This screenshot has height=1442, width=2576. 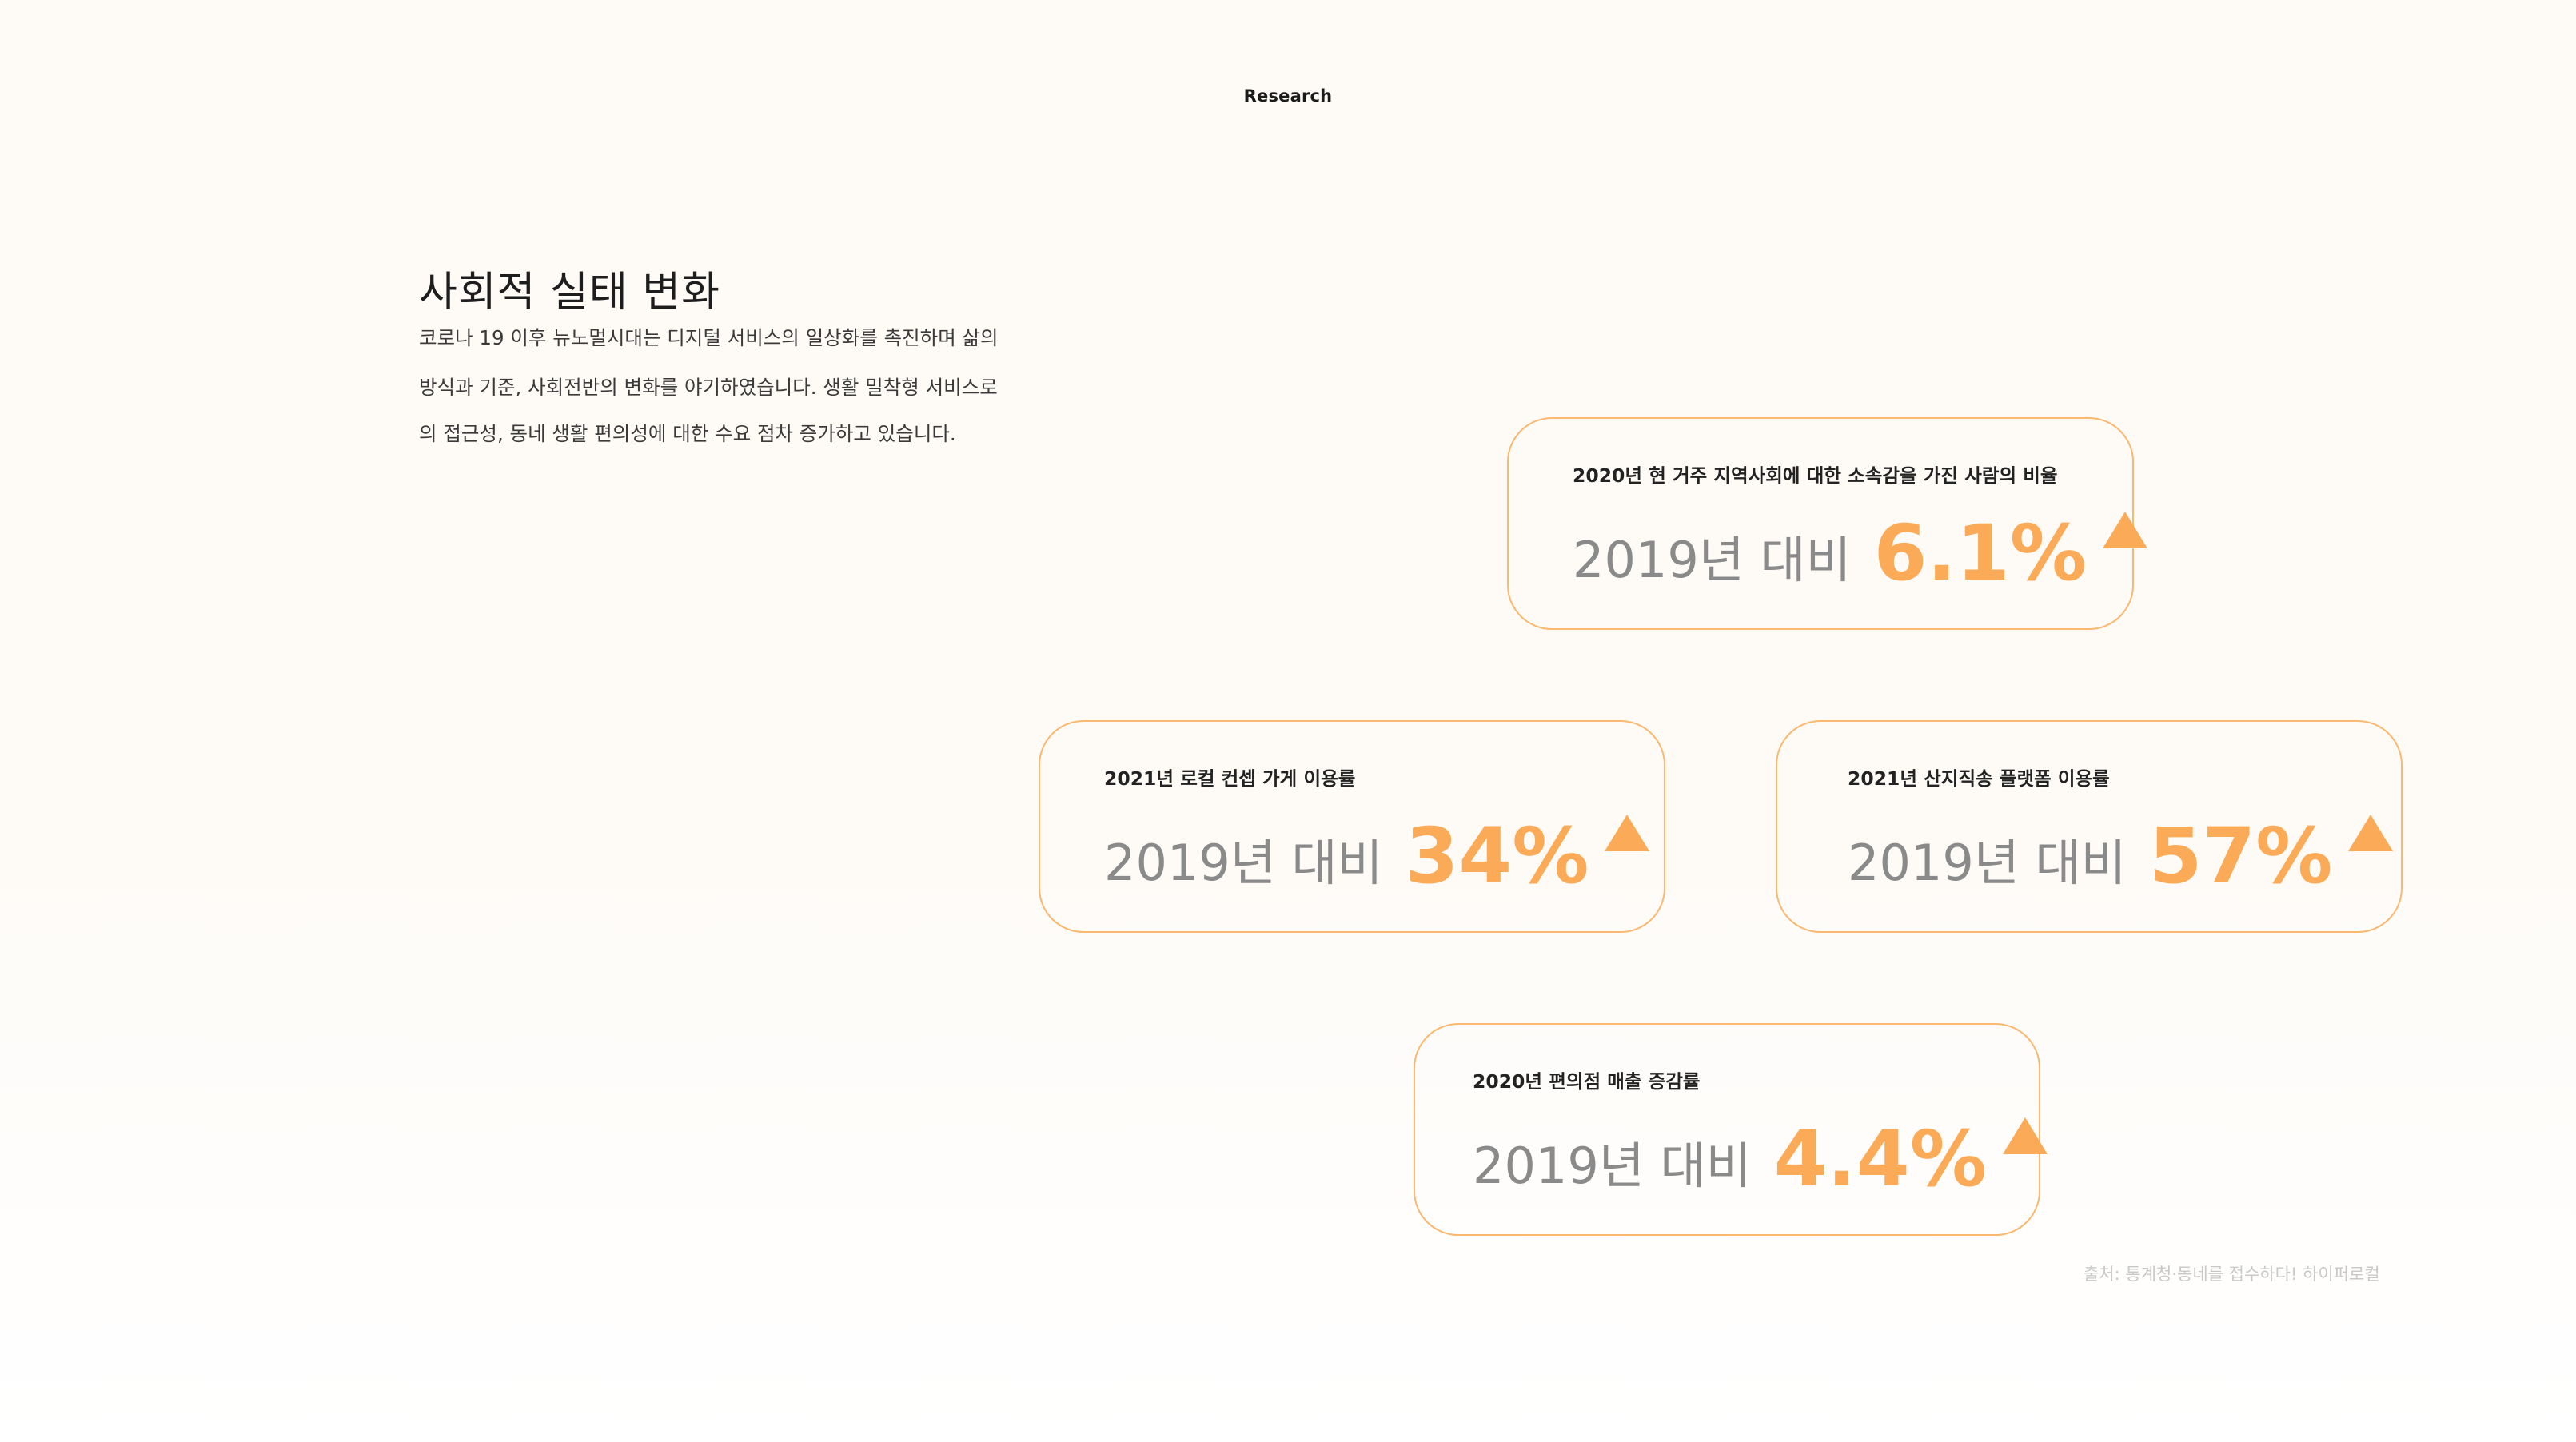 I want to click on description-line: 방식과 기준, 사회전반의 변화를 야기하였습니다. 생활 밀착형 서비스로, so click(x=708, y=387).